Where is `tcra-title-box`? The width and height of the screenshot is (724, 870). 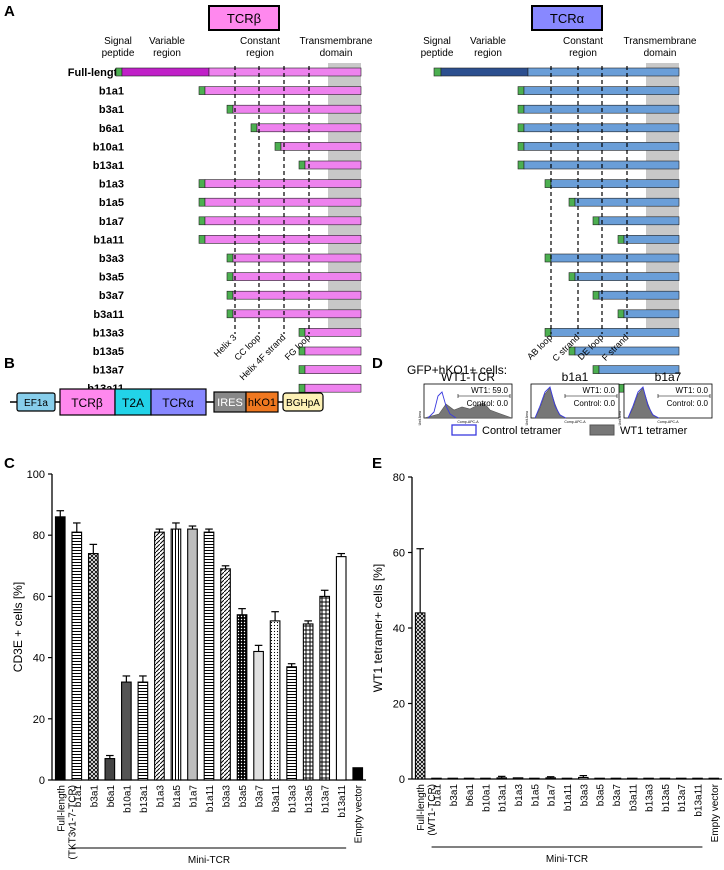 tcra-title-box is located at coordinates (567, 18).